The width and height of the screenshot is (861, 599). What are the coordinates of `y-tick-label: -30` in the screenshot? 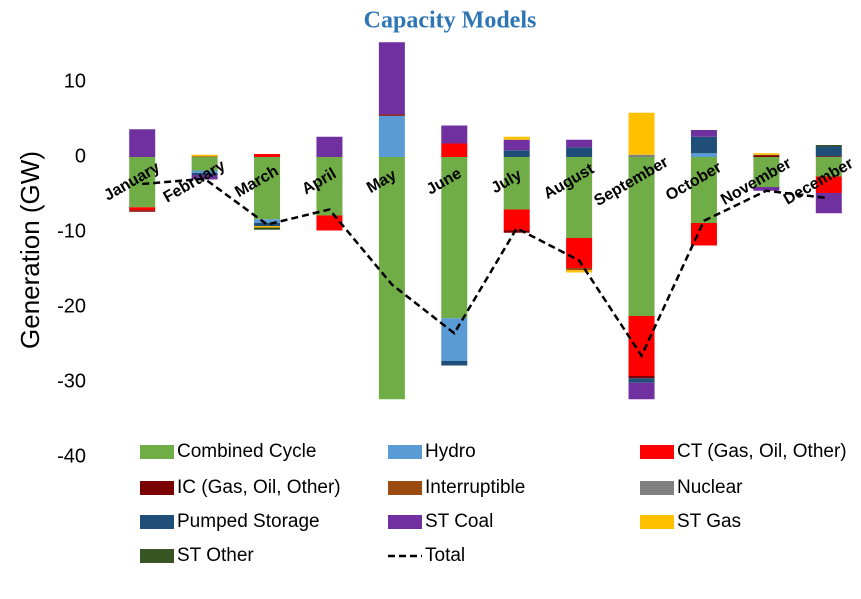 It's located at (71, 381).